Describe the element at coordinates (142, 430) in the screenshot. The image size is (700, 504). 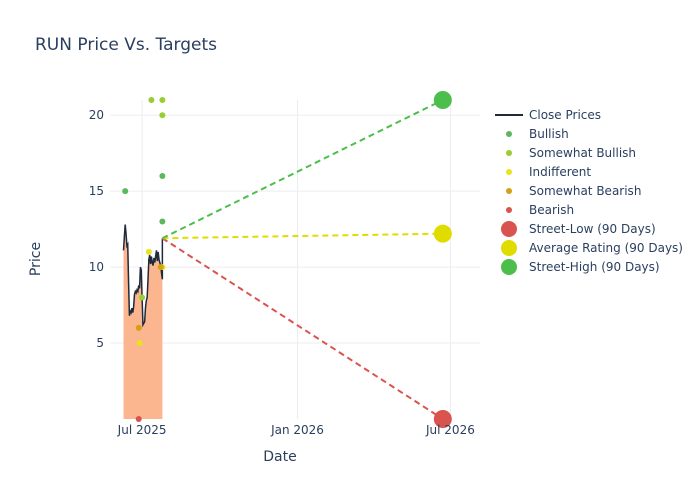
I see `x-tick-label: Jul 2025` at that location.